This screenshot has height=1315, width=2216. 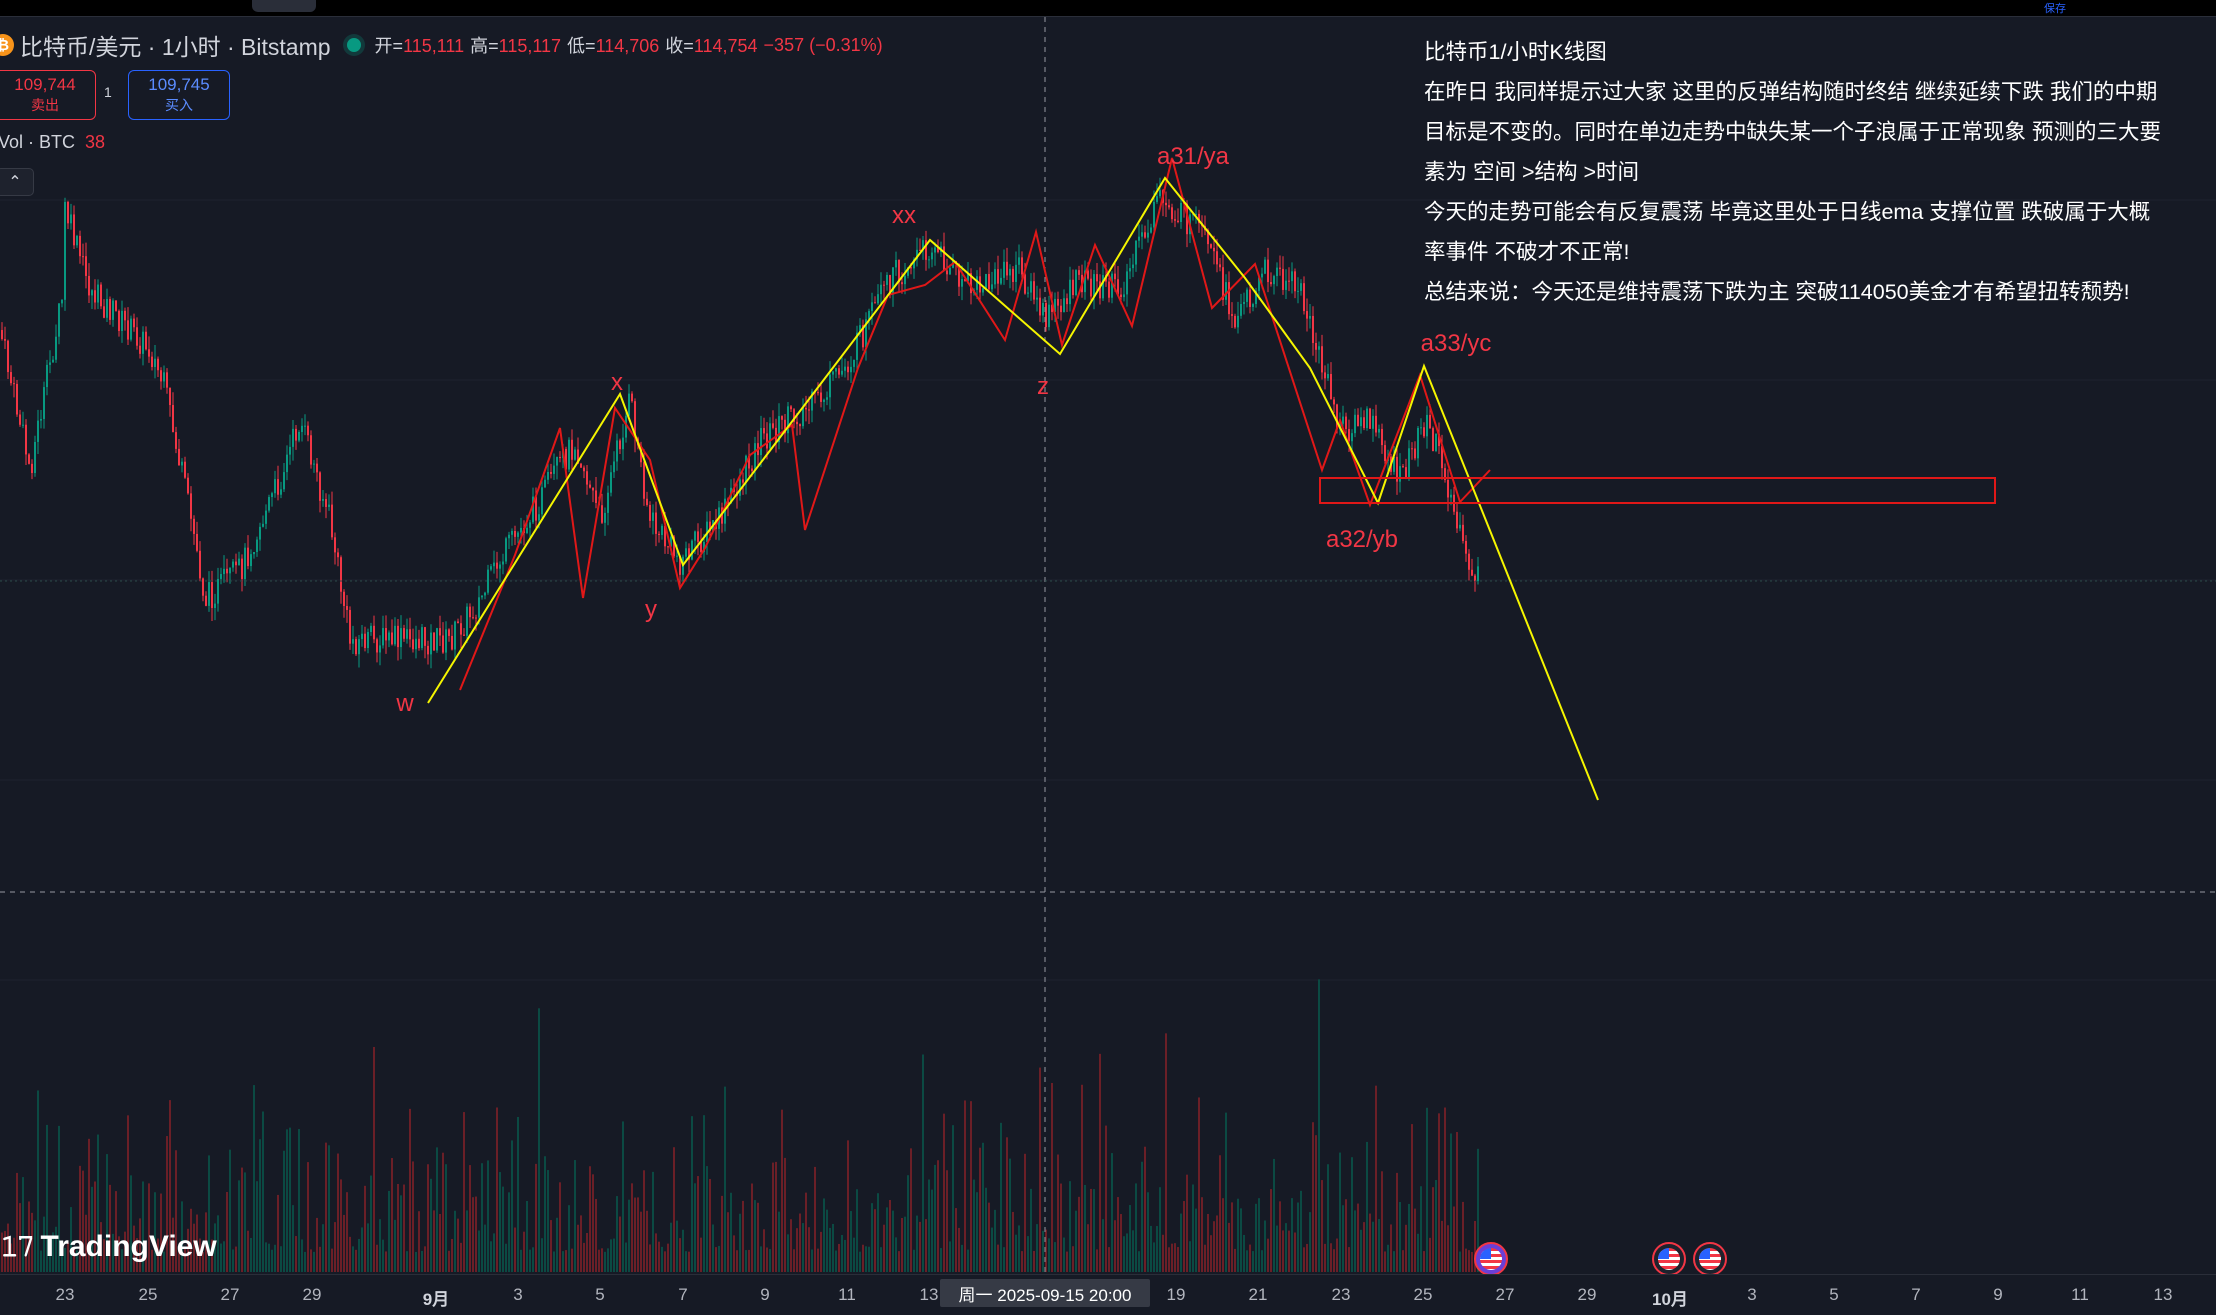 What do you see at coordinates (284, 6) in the screenshot?
I see `toolbar-tab` at bounding box center [284, 6].